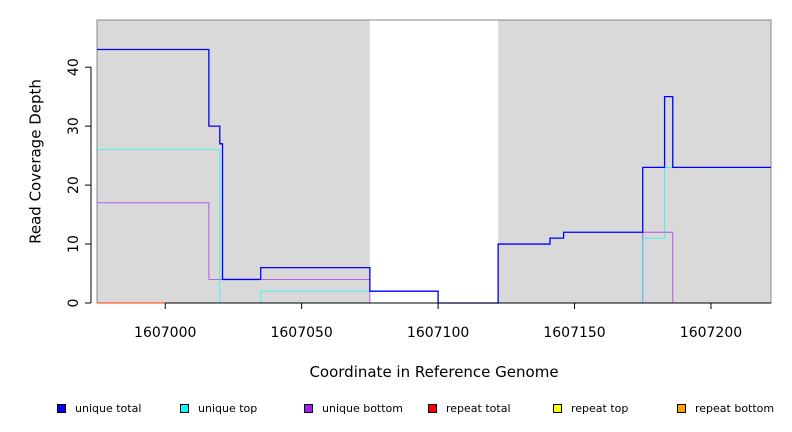 Image resolution: width=792 pixels, height=432 pixels. I want to click on x-tick-label: 1607000, so click(165, 333).